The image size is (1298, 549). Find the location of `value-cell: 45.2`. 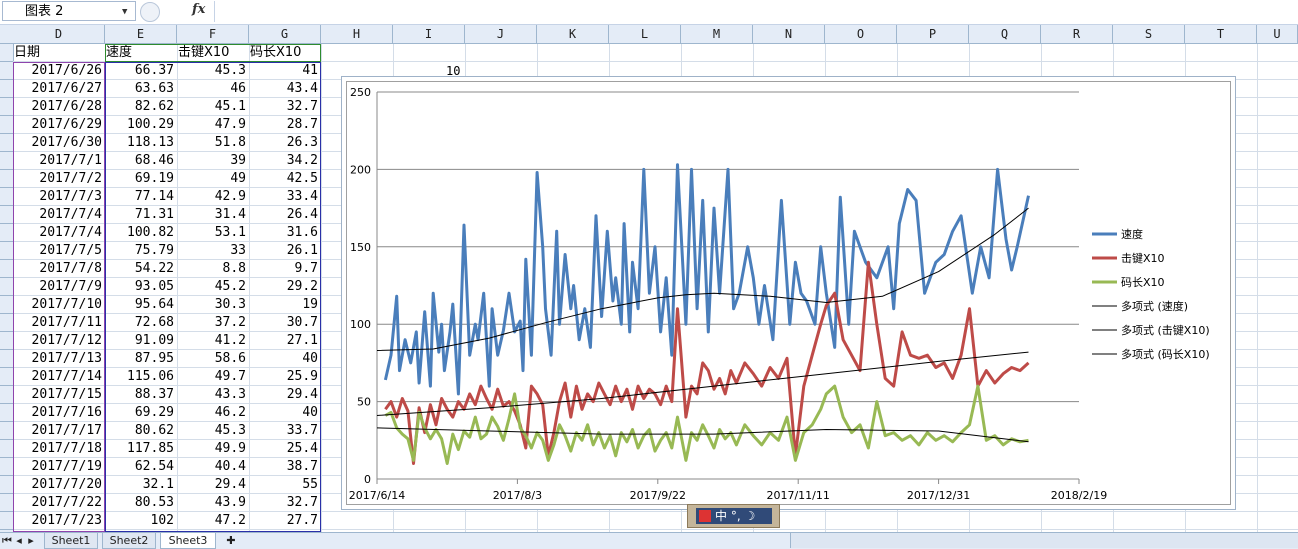

value-cell: 45.2 is located at coordinates (230, 286).